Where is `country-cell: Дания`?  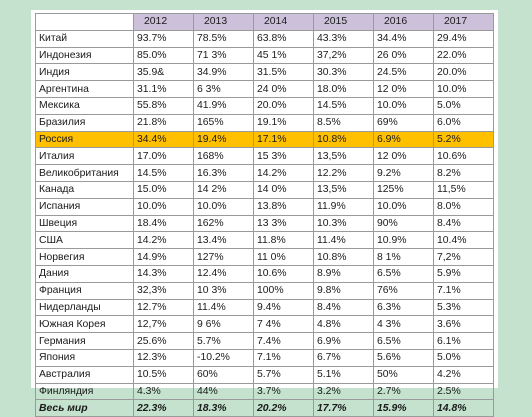 country-cell: Дания is located at coordinates (84, 273).